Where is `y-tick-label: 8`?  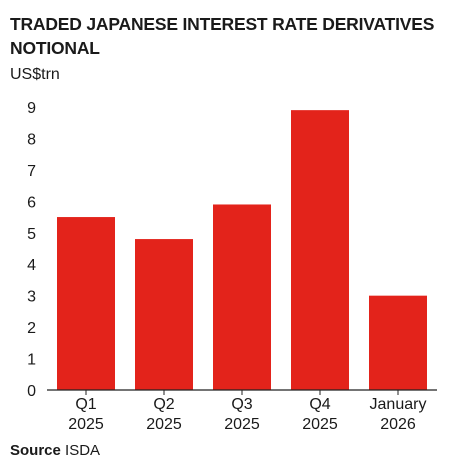 y-tick-label: 8 is located at coordinates (31, 139).